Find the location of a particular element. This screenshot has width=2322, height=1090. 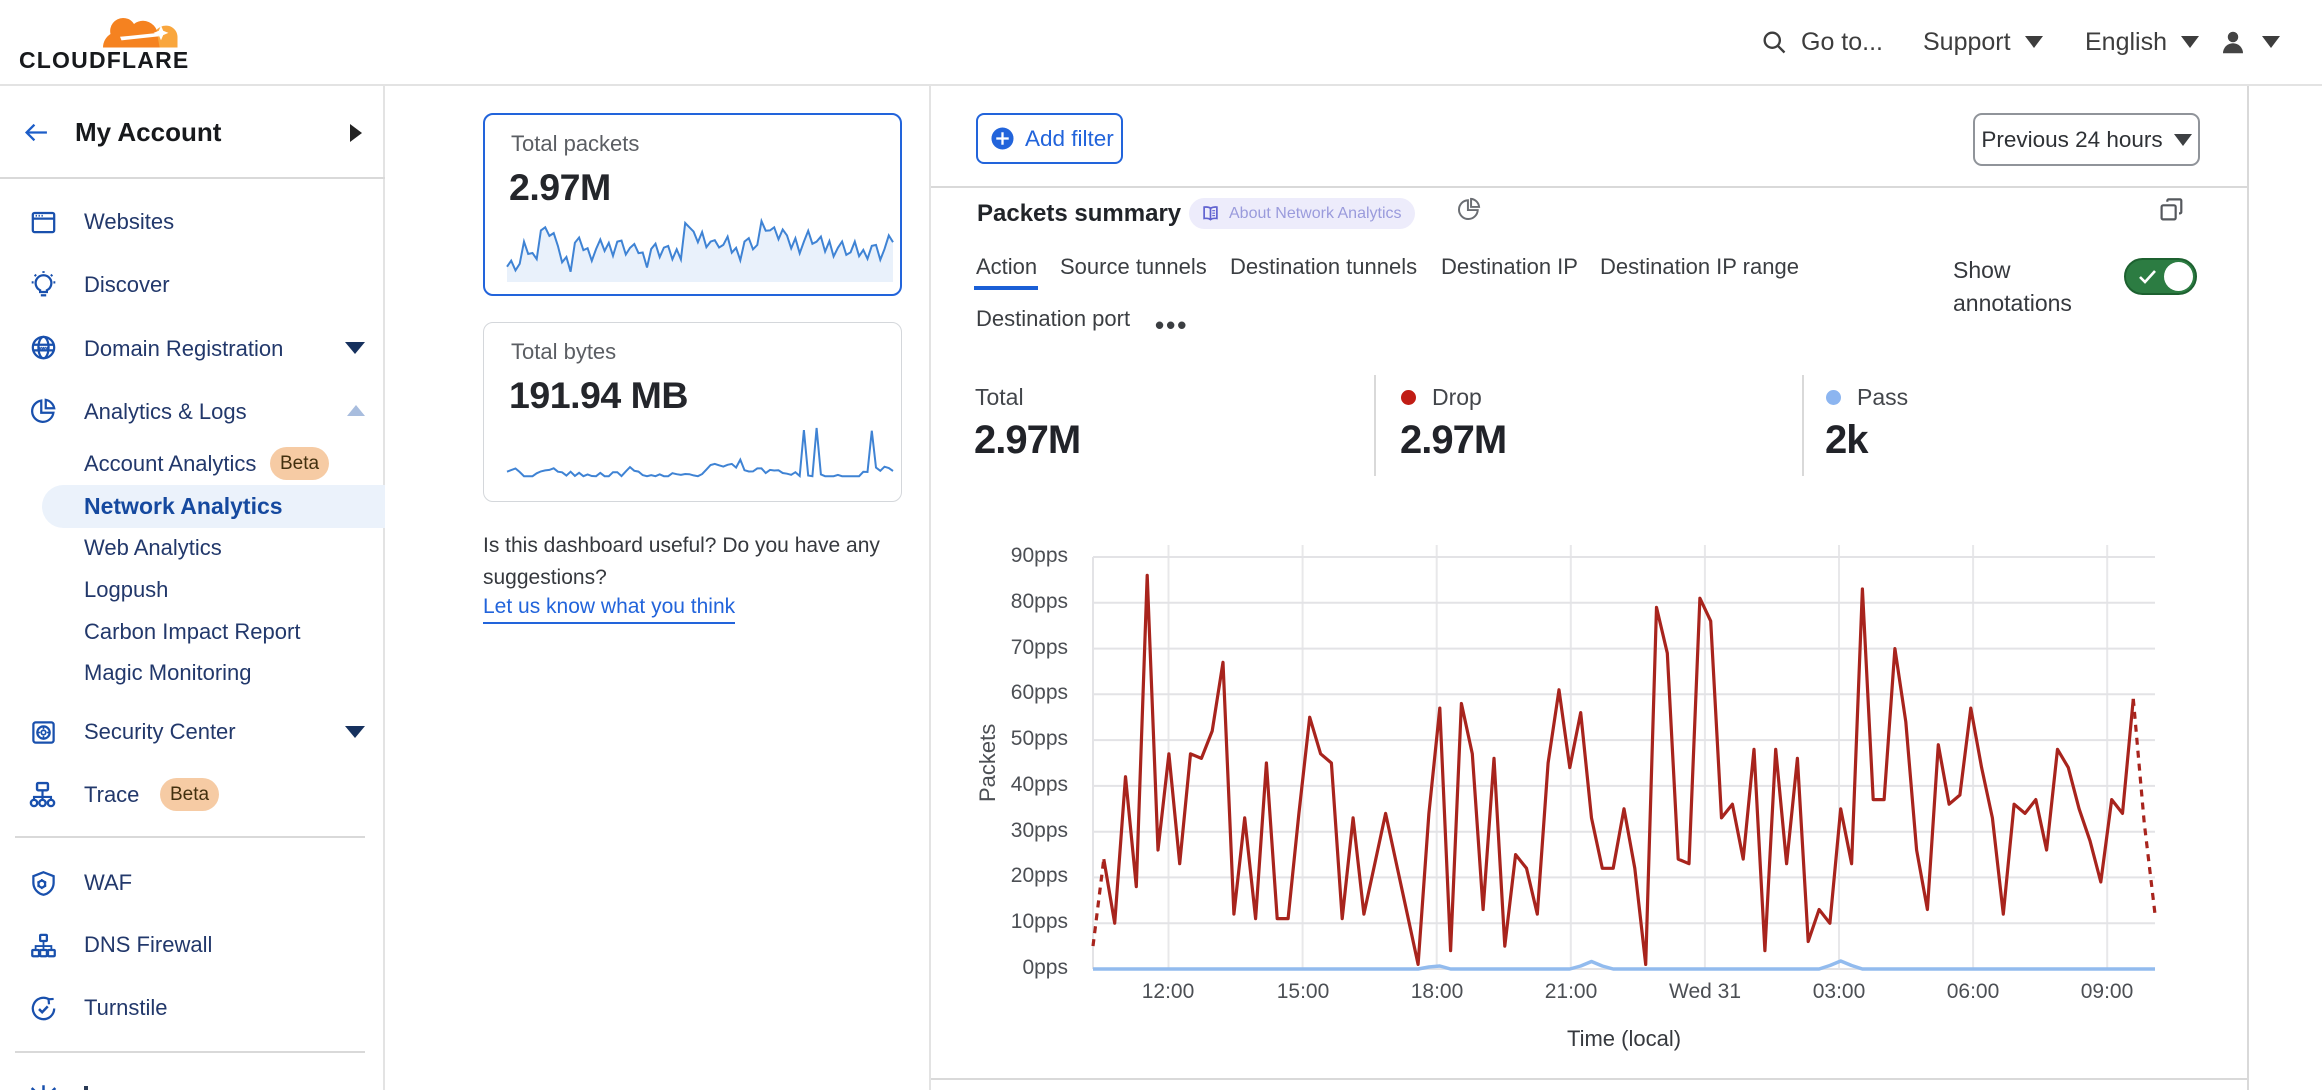

svg-text: www is located at coordinates (43, 348).